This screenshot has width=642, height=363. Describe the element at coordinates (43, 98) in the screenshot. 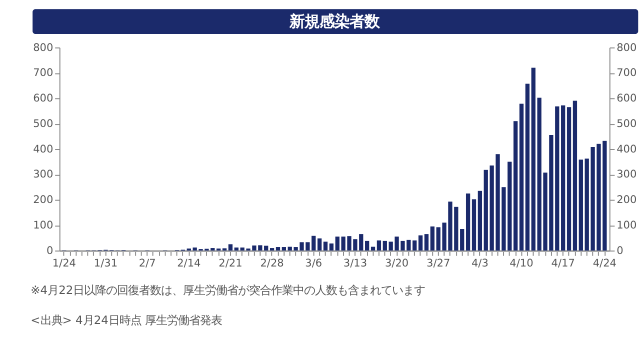

I see `y-tick-label: 600` at that location.